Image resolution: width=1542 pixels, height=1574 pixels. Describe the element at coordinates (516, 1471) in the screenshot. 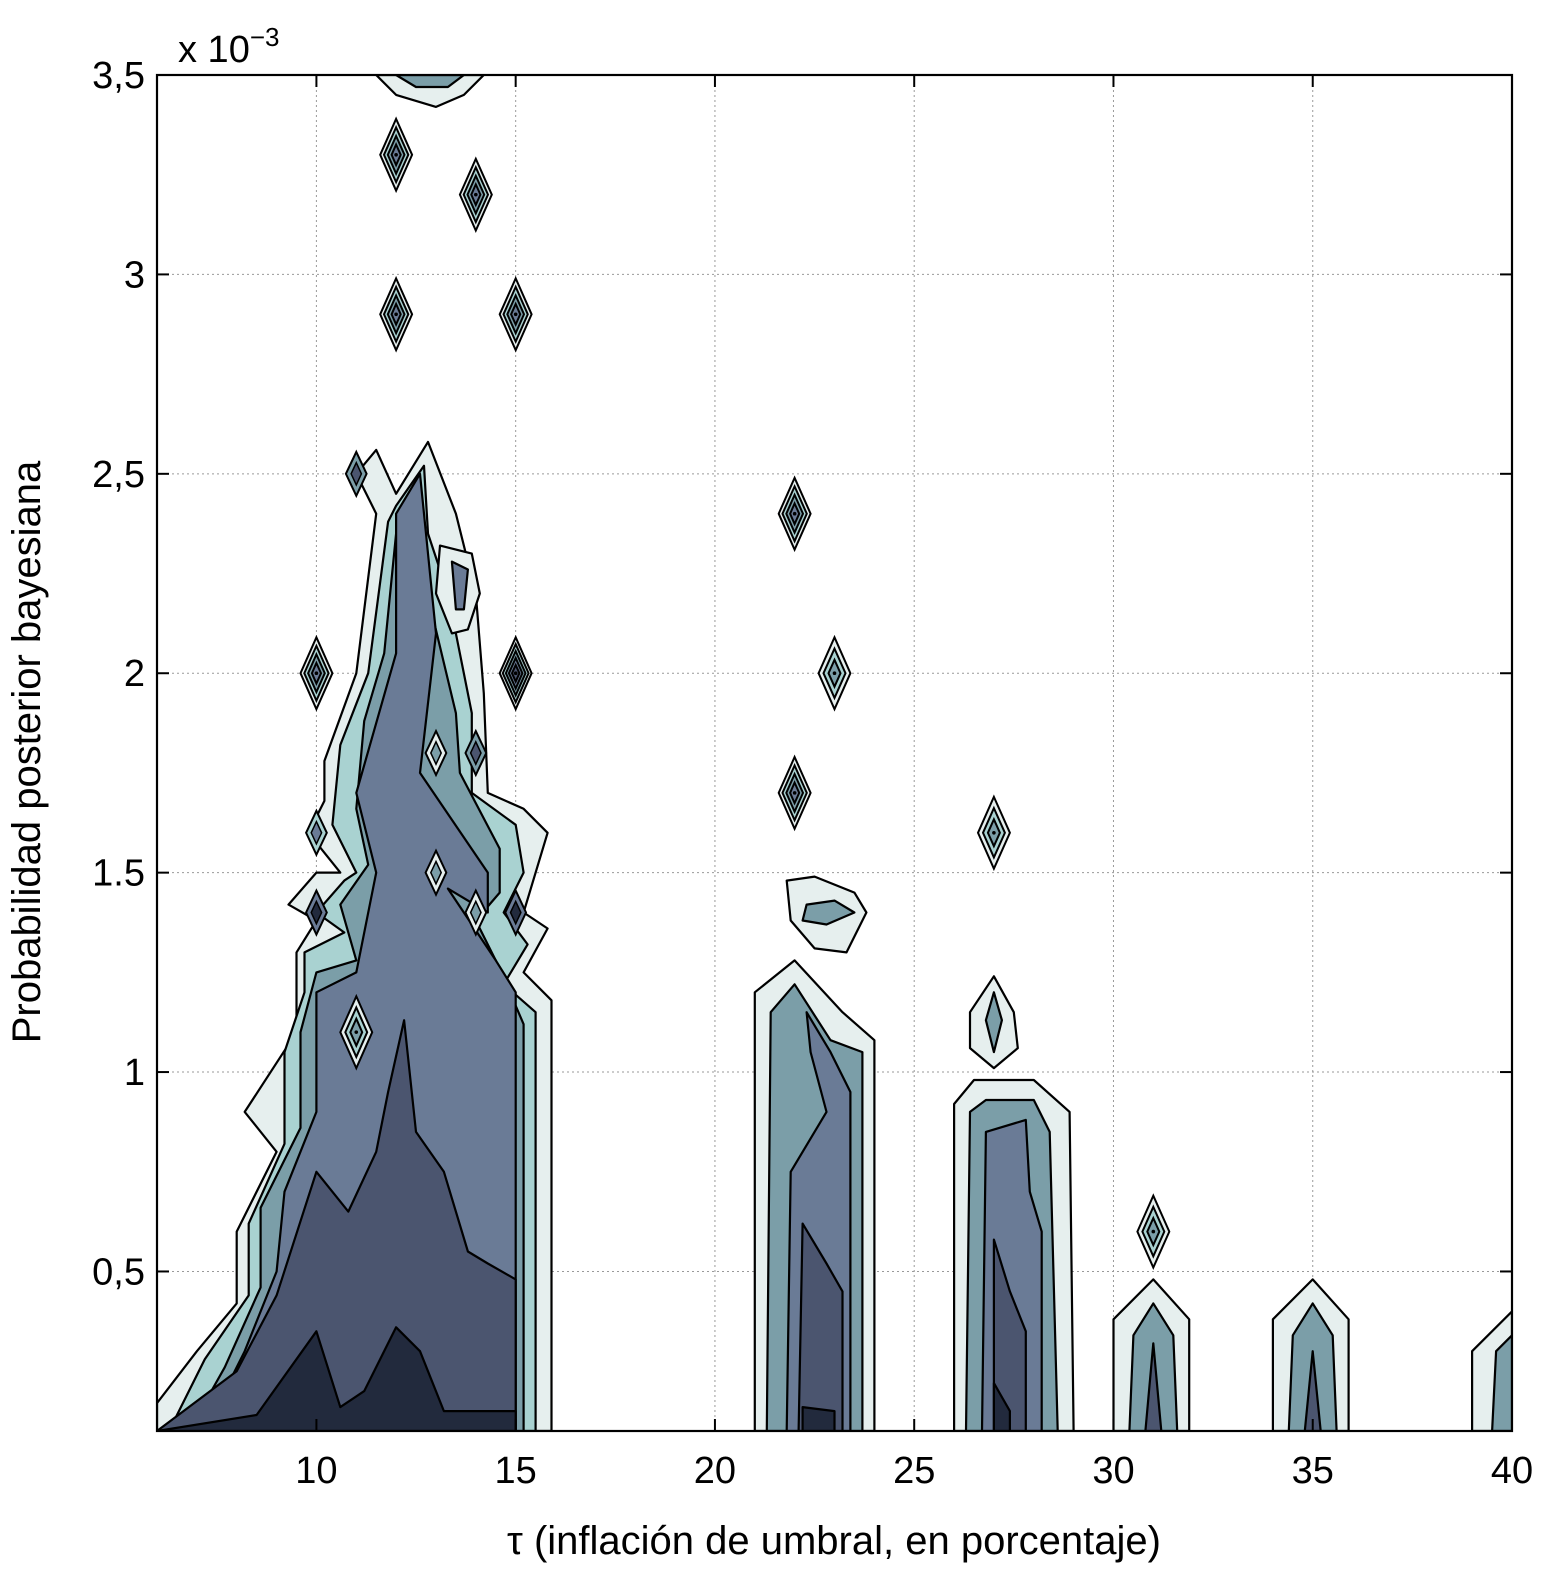

I see `x-tick-label: 15` at that location.